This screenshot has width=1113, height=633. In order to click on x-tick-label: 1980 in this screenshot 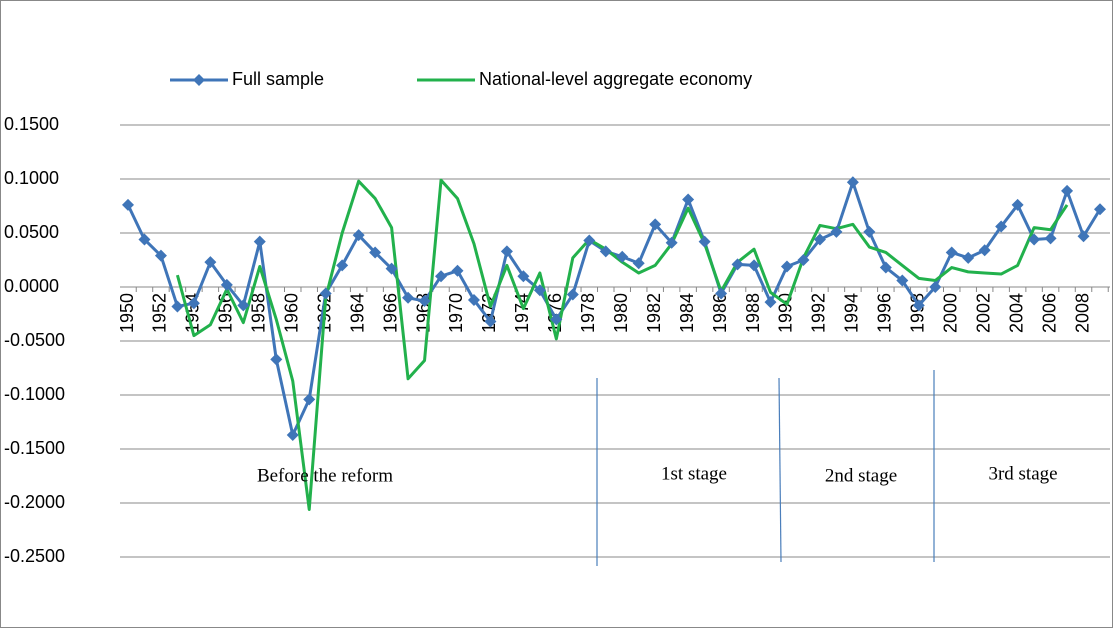, I will do `click(621, 313)`.